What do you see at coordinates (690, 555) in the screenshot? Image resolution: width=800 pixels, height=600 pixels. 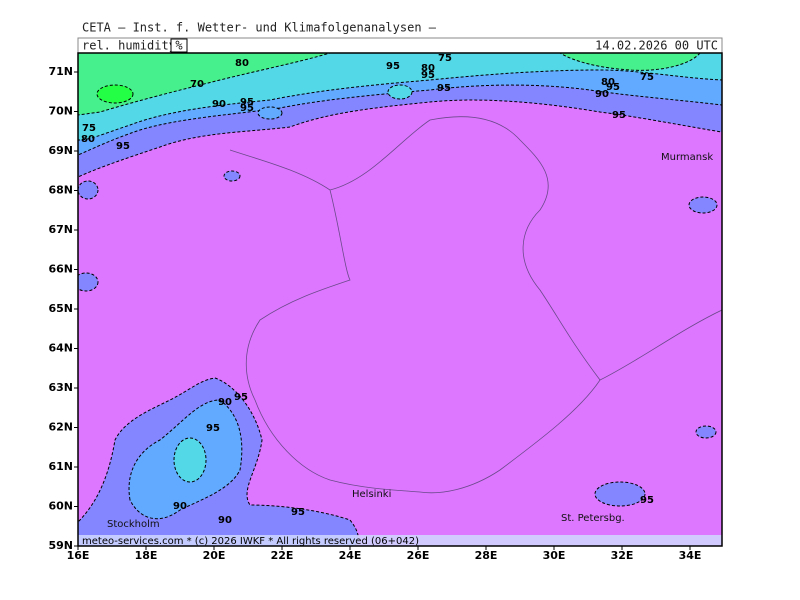 I see `lon-label: 34E` at bounding box center [690, 555].